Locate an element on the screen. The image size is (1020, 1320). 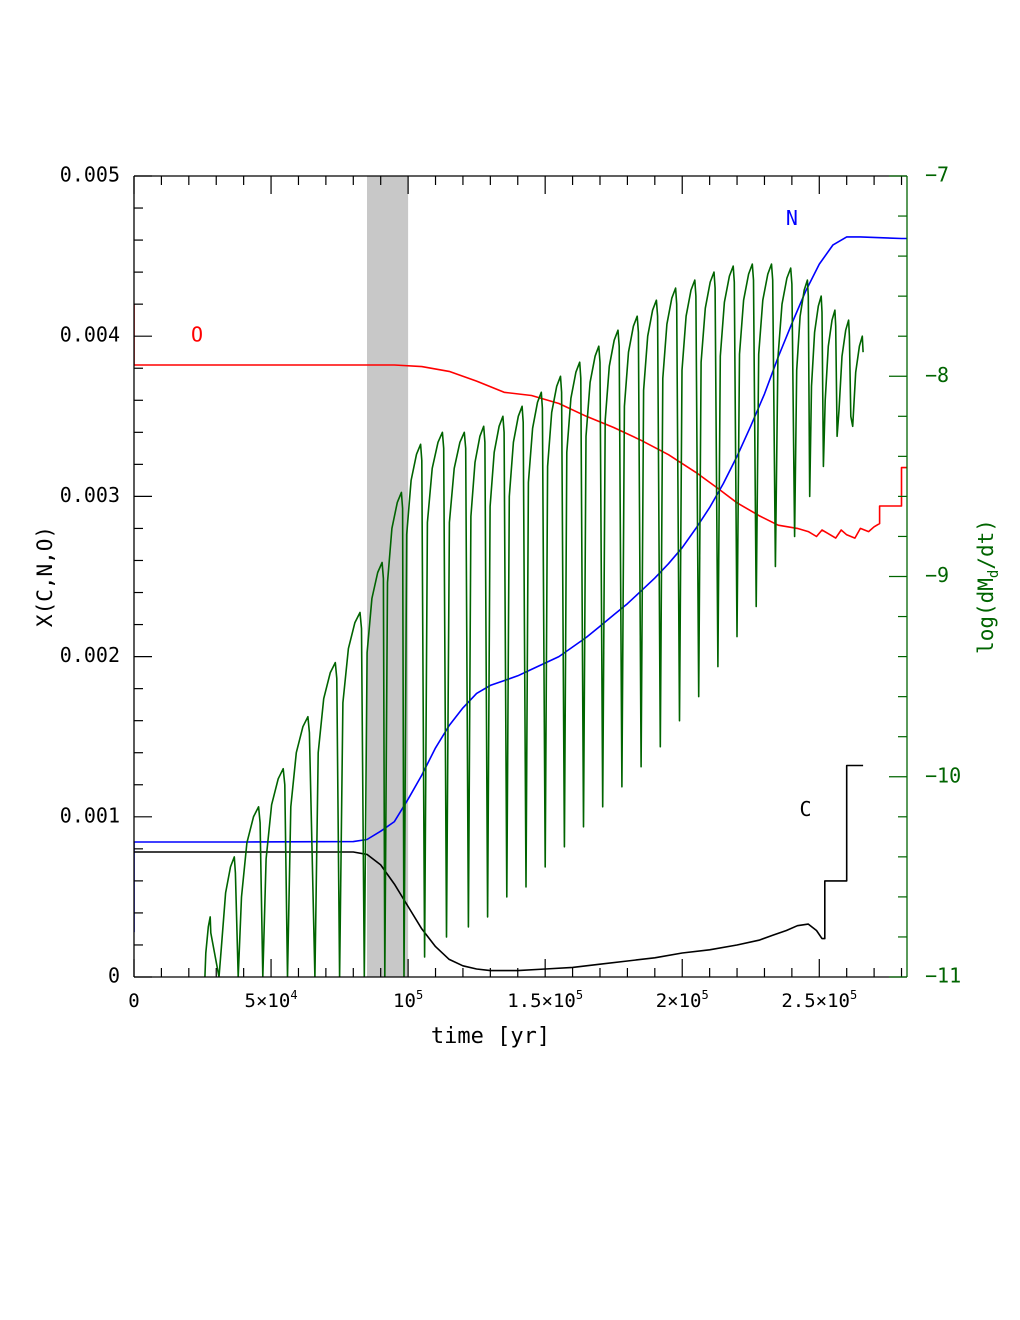
x-tick-label: 2×10⁵ is located at coordinates (682, 1000).